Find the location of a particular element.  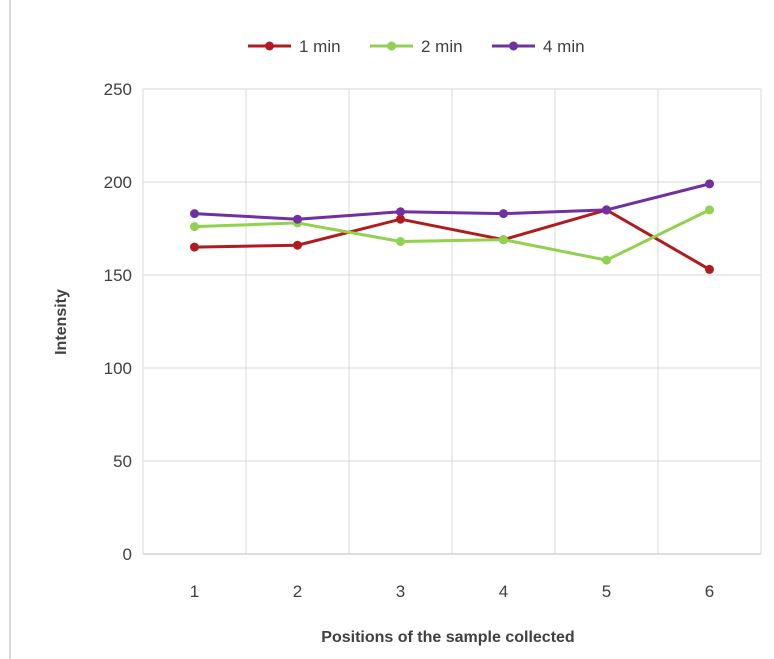

y-tick-label: 50 is located at coordinates (122, 461).